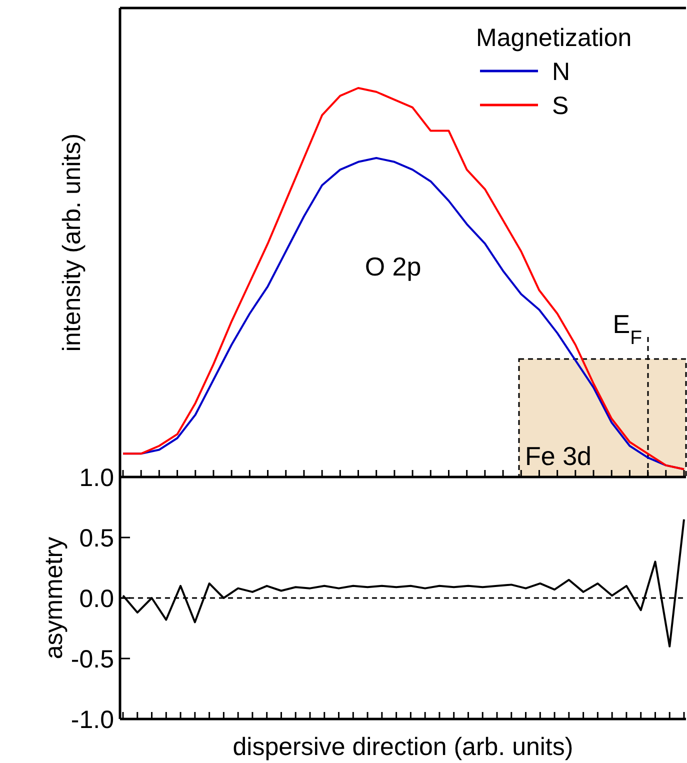 This screenshot has height=763, width=687. Describe the element at coordinates (96, 598) in the screenshot. I see `y-tick-label: 0.0` at that location.